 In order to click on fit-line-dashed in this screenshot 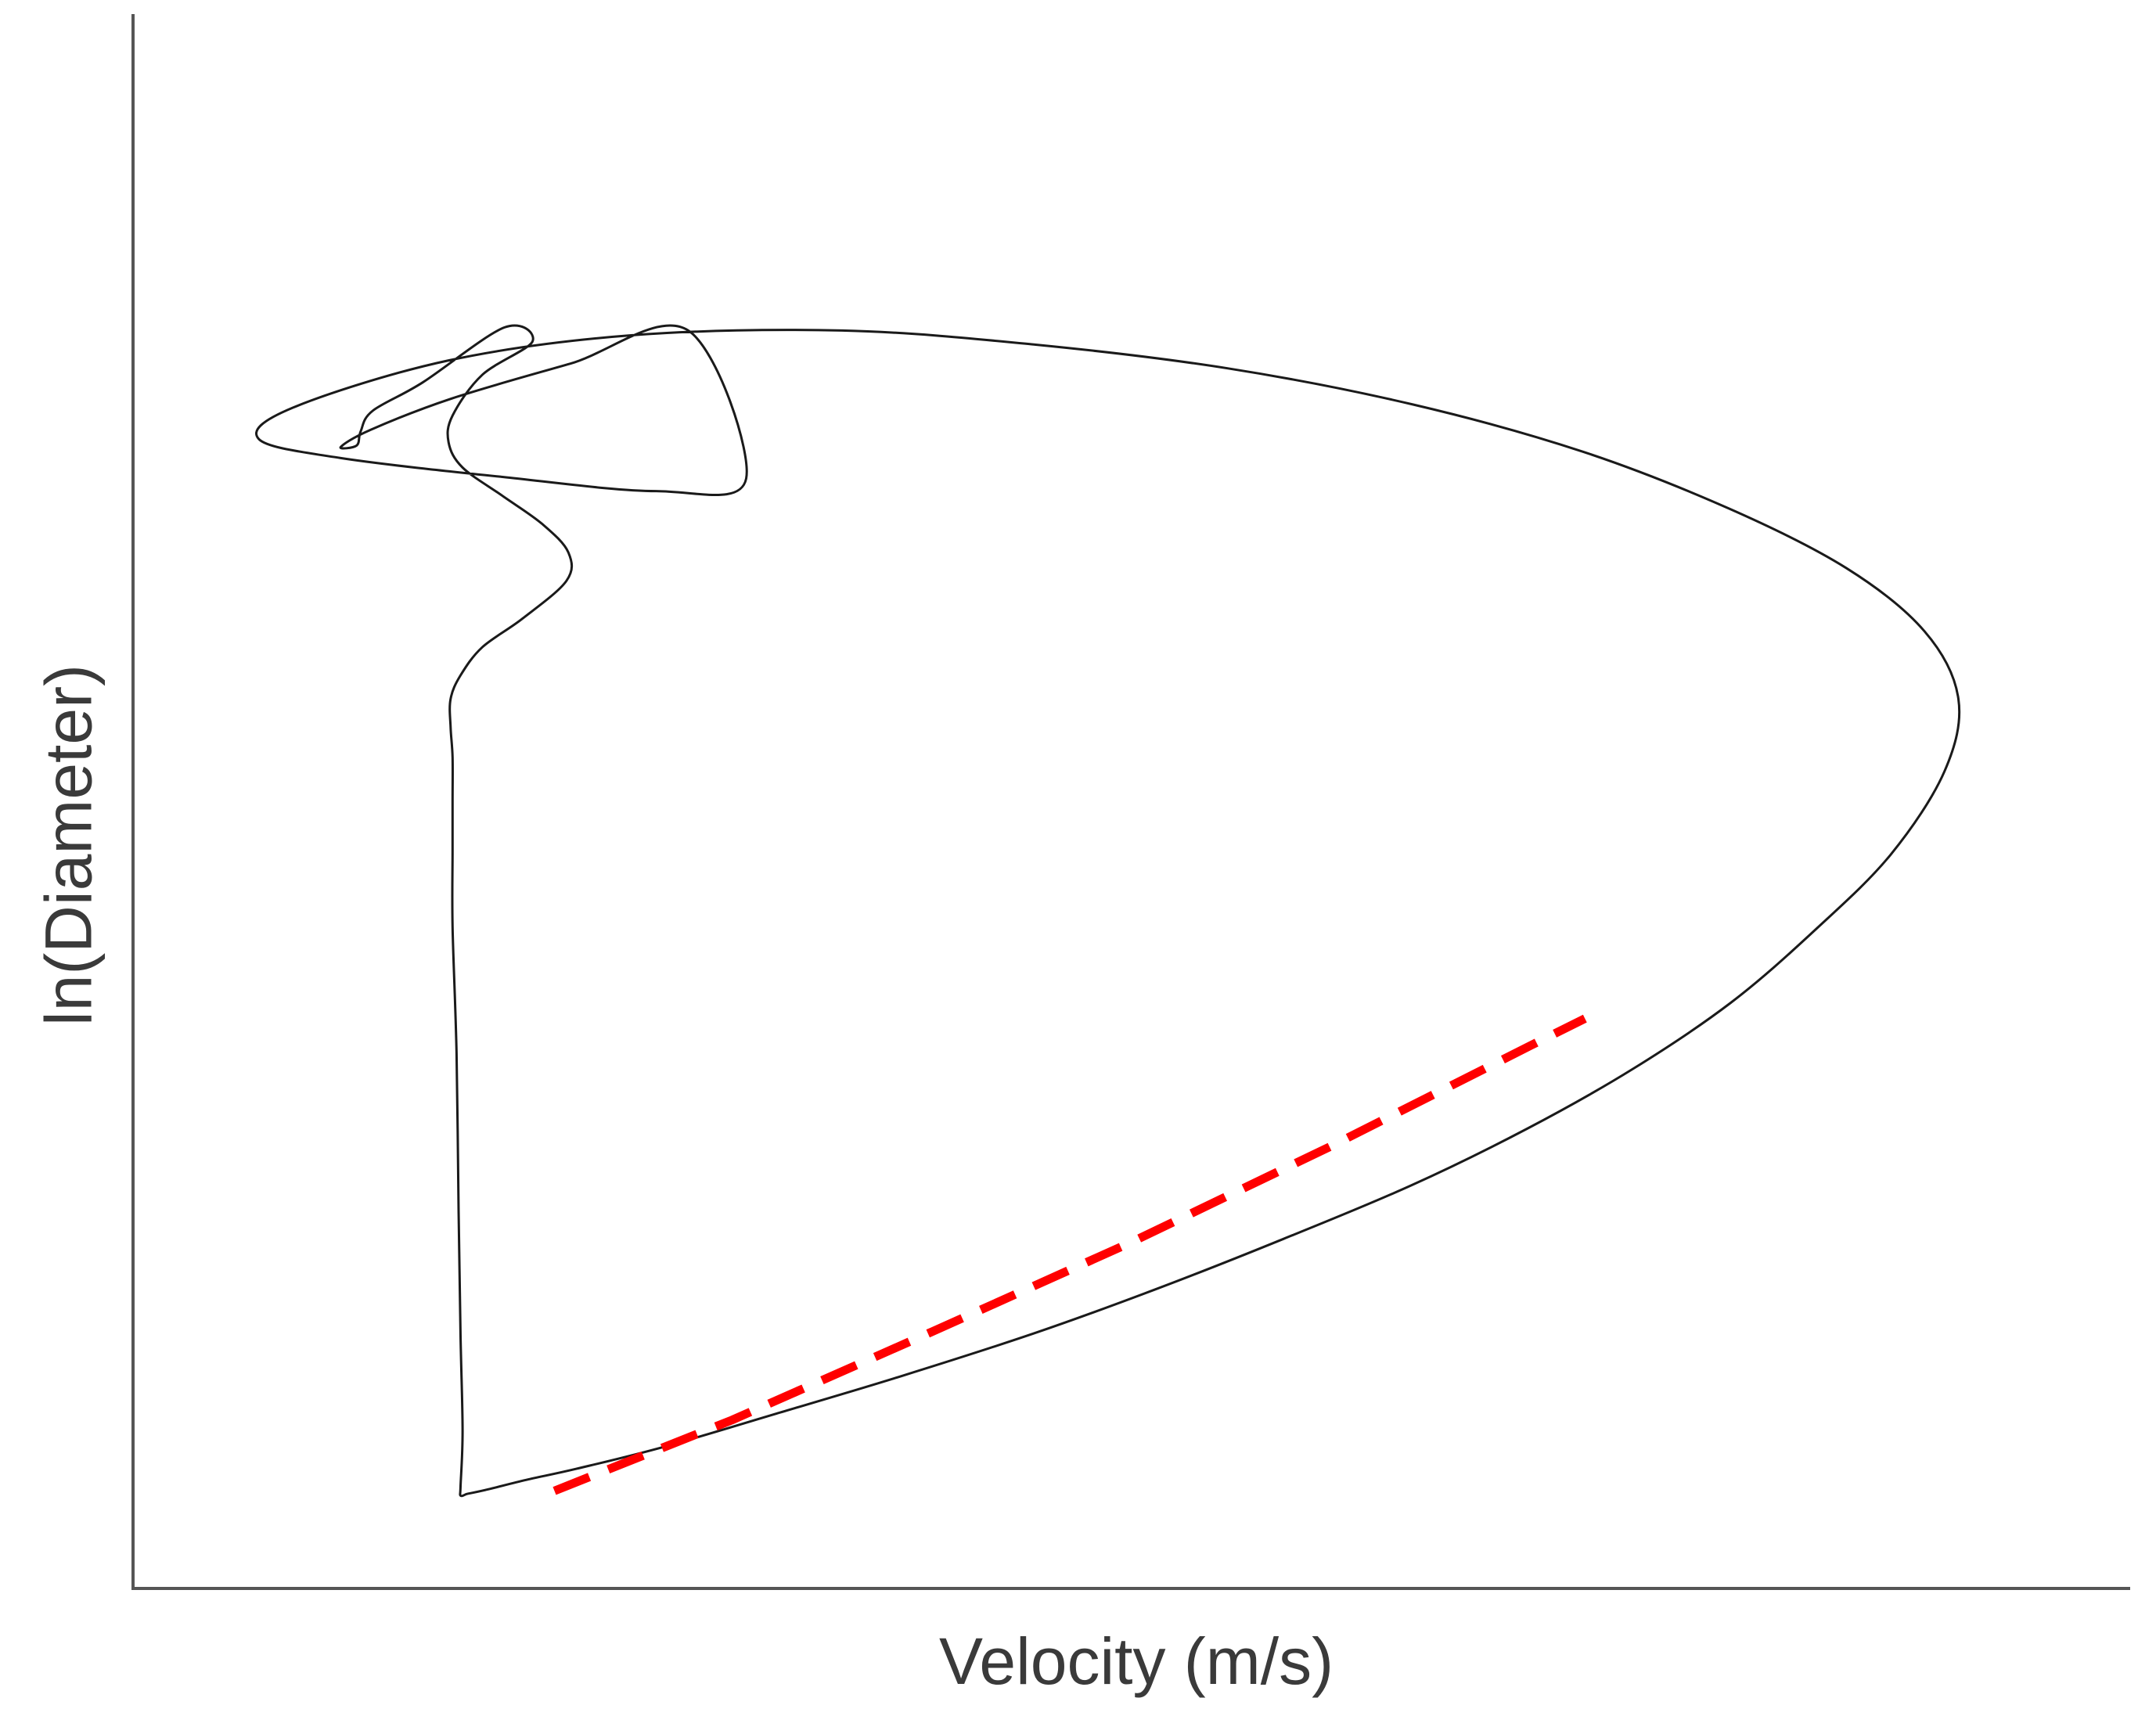, I will do `click(1069, 1254)`.